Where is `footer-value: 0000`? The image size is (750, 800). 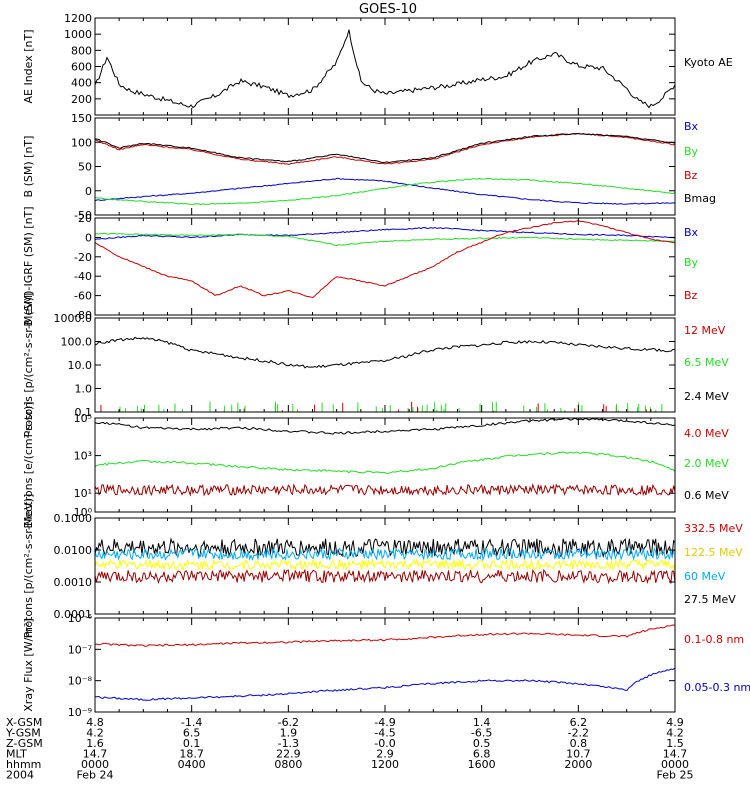
footer-value: 0000 is located at coordinates (675, 764).